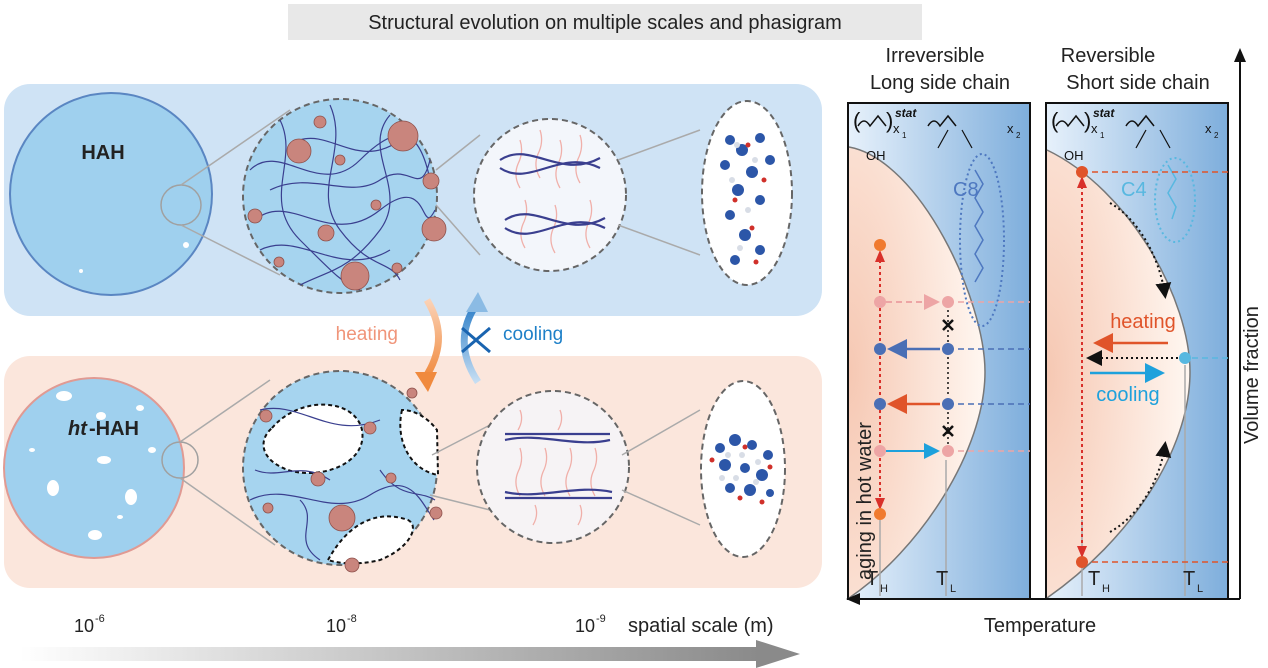  I want to click on temperature-axis, so click(1043, 599).